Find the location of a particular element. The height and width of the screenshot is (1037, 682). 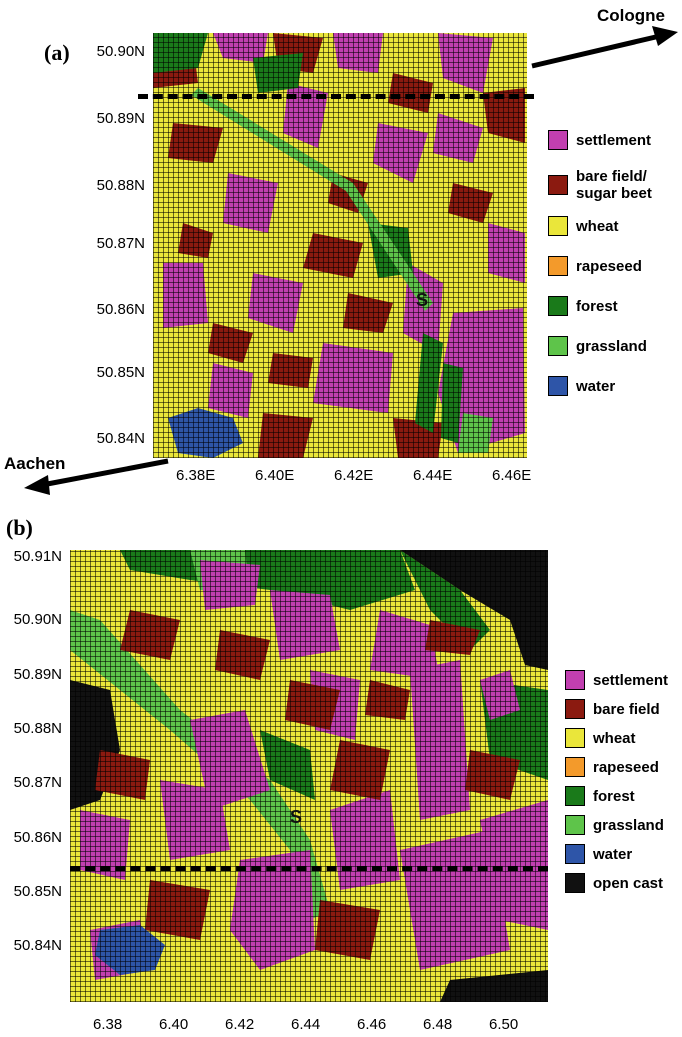

legend-item-bare-field: bare field/ sugar beet is located at coordinates (600, 185).